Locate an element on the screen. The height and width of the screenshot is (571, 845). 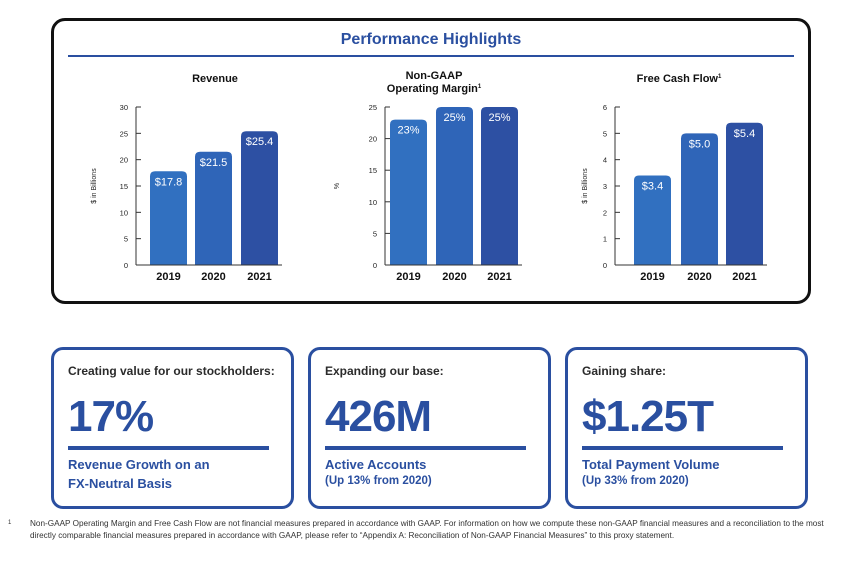
card-caption-line2: FX-Neutral Basis is located at coordinates (120, 483).